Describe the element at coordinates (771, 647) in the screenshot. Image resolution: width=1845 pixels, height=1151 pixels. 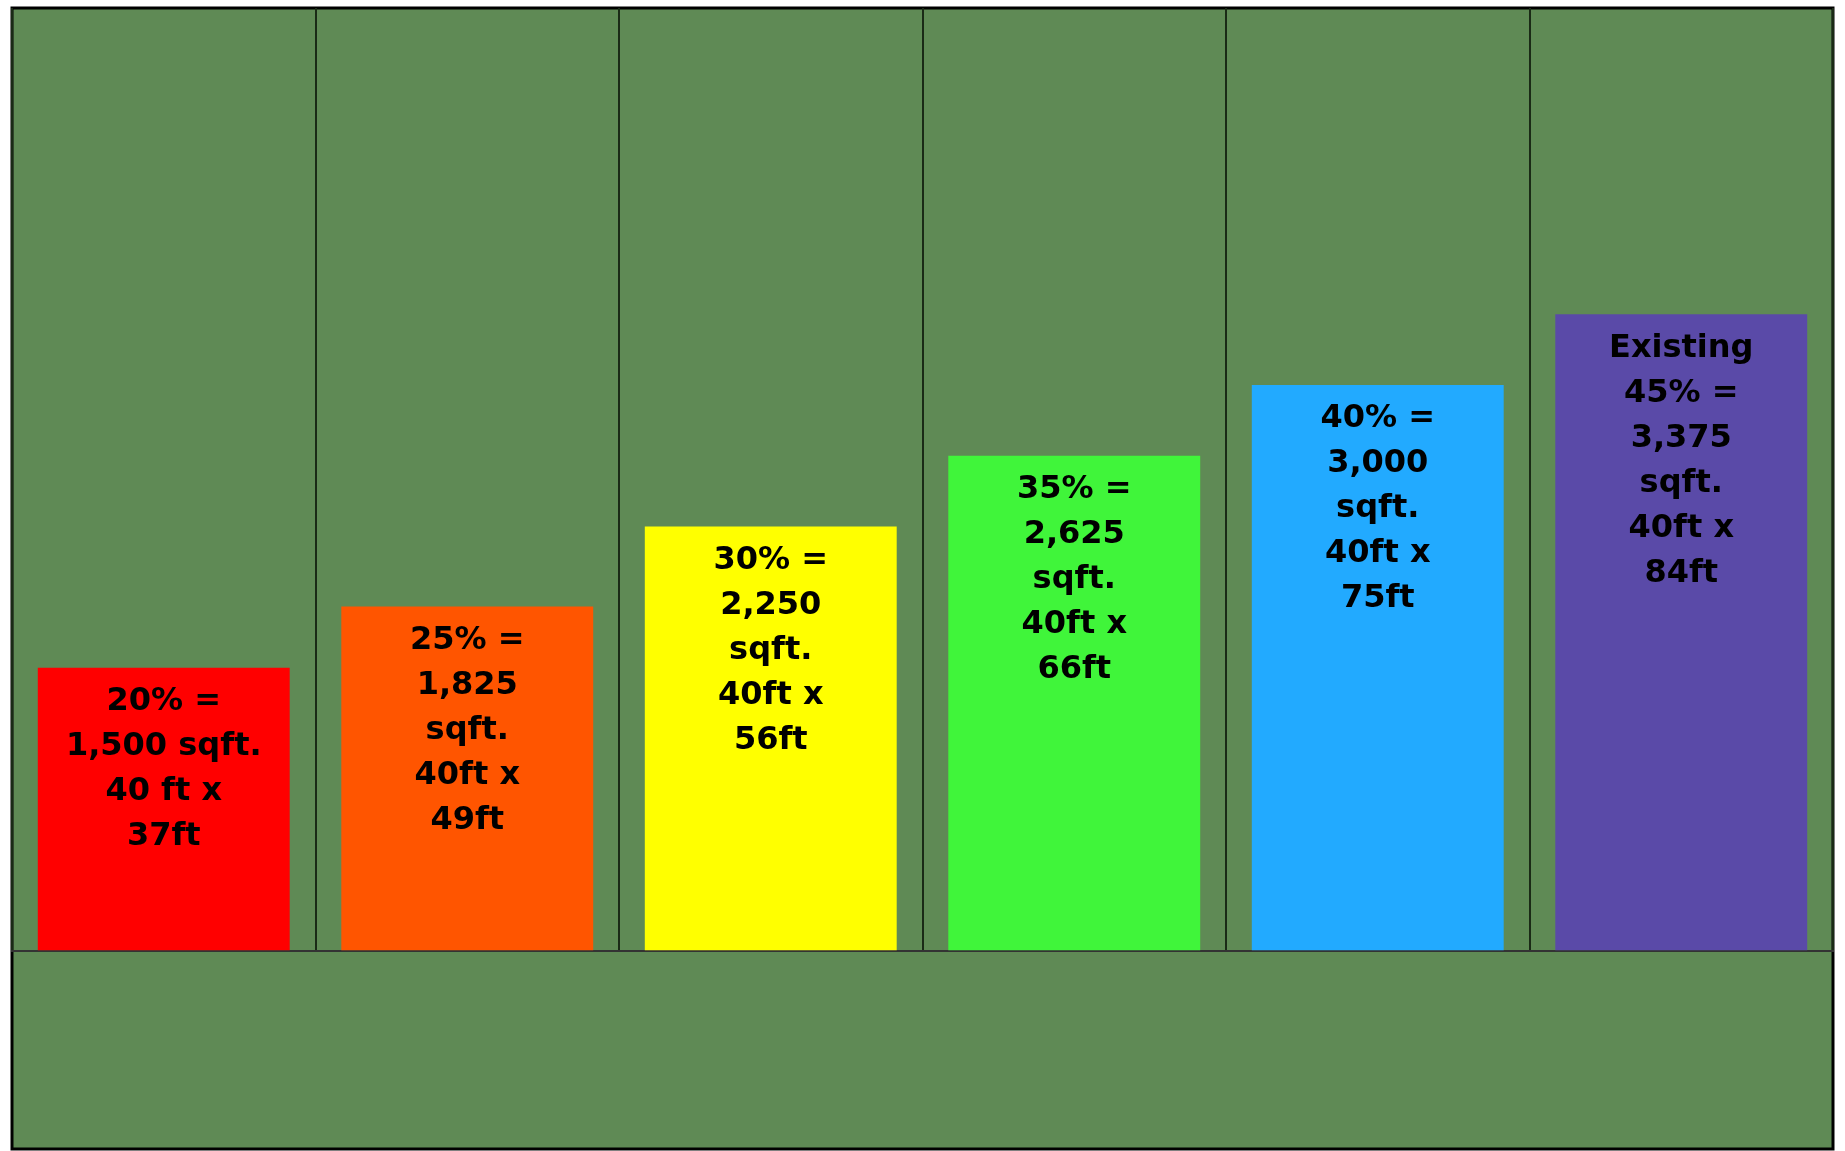
I see `data-label: 30% = 2,250 sqft. 40ft x 56ft` at that location.